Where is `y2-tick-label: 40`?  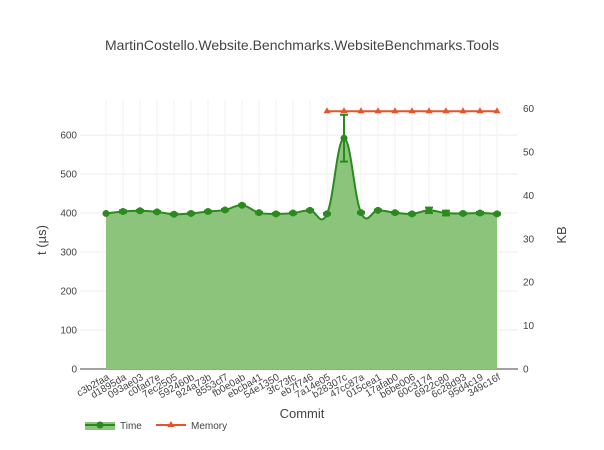
y2-tick-label: 40 is located at coordinates (529, 196).